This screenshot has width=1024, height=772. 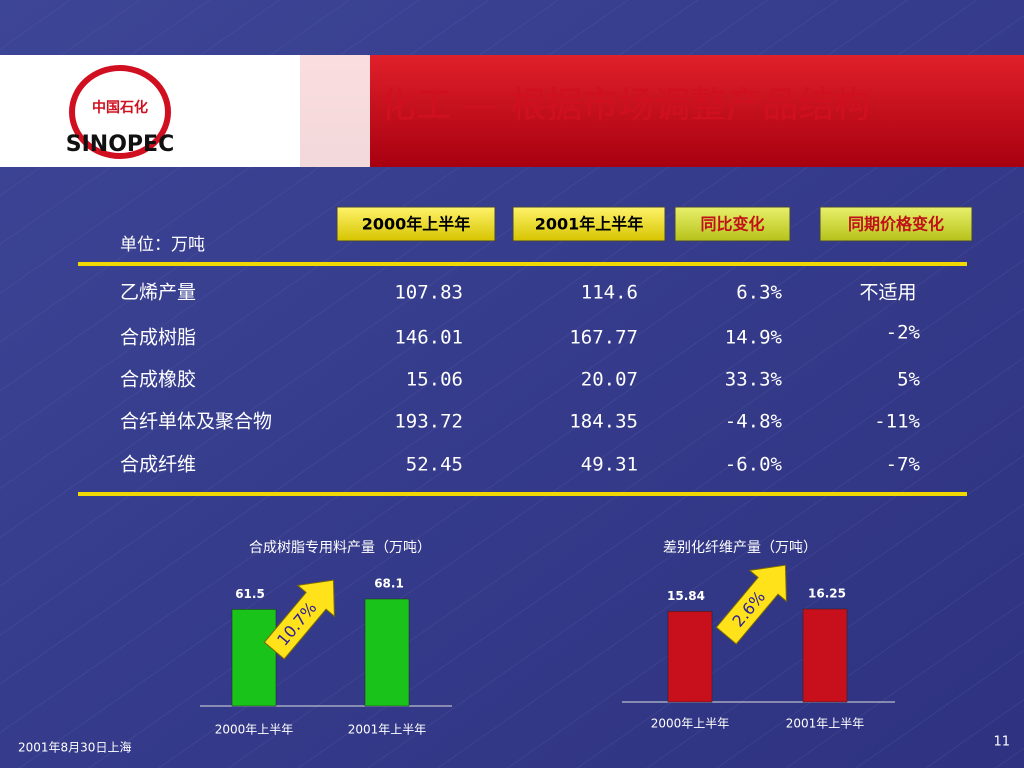 What do you see at coordinates (754, 338) in the screenshot?
I see `cell: 14.9%` at bounding box center [754, 338].